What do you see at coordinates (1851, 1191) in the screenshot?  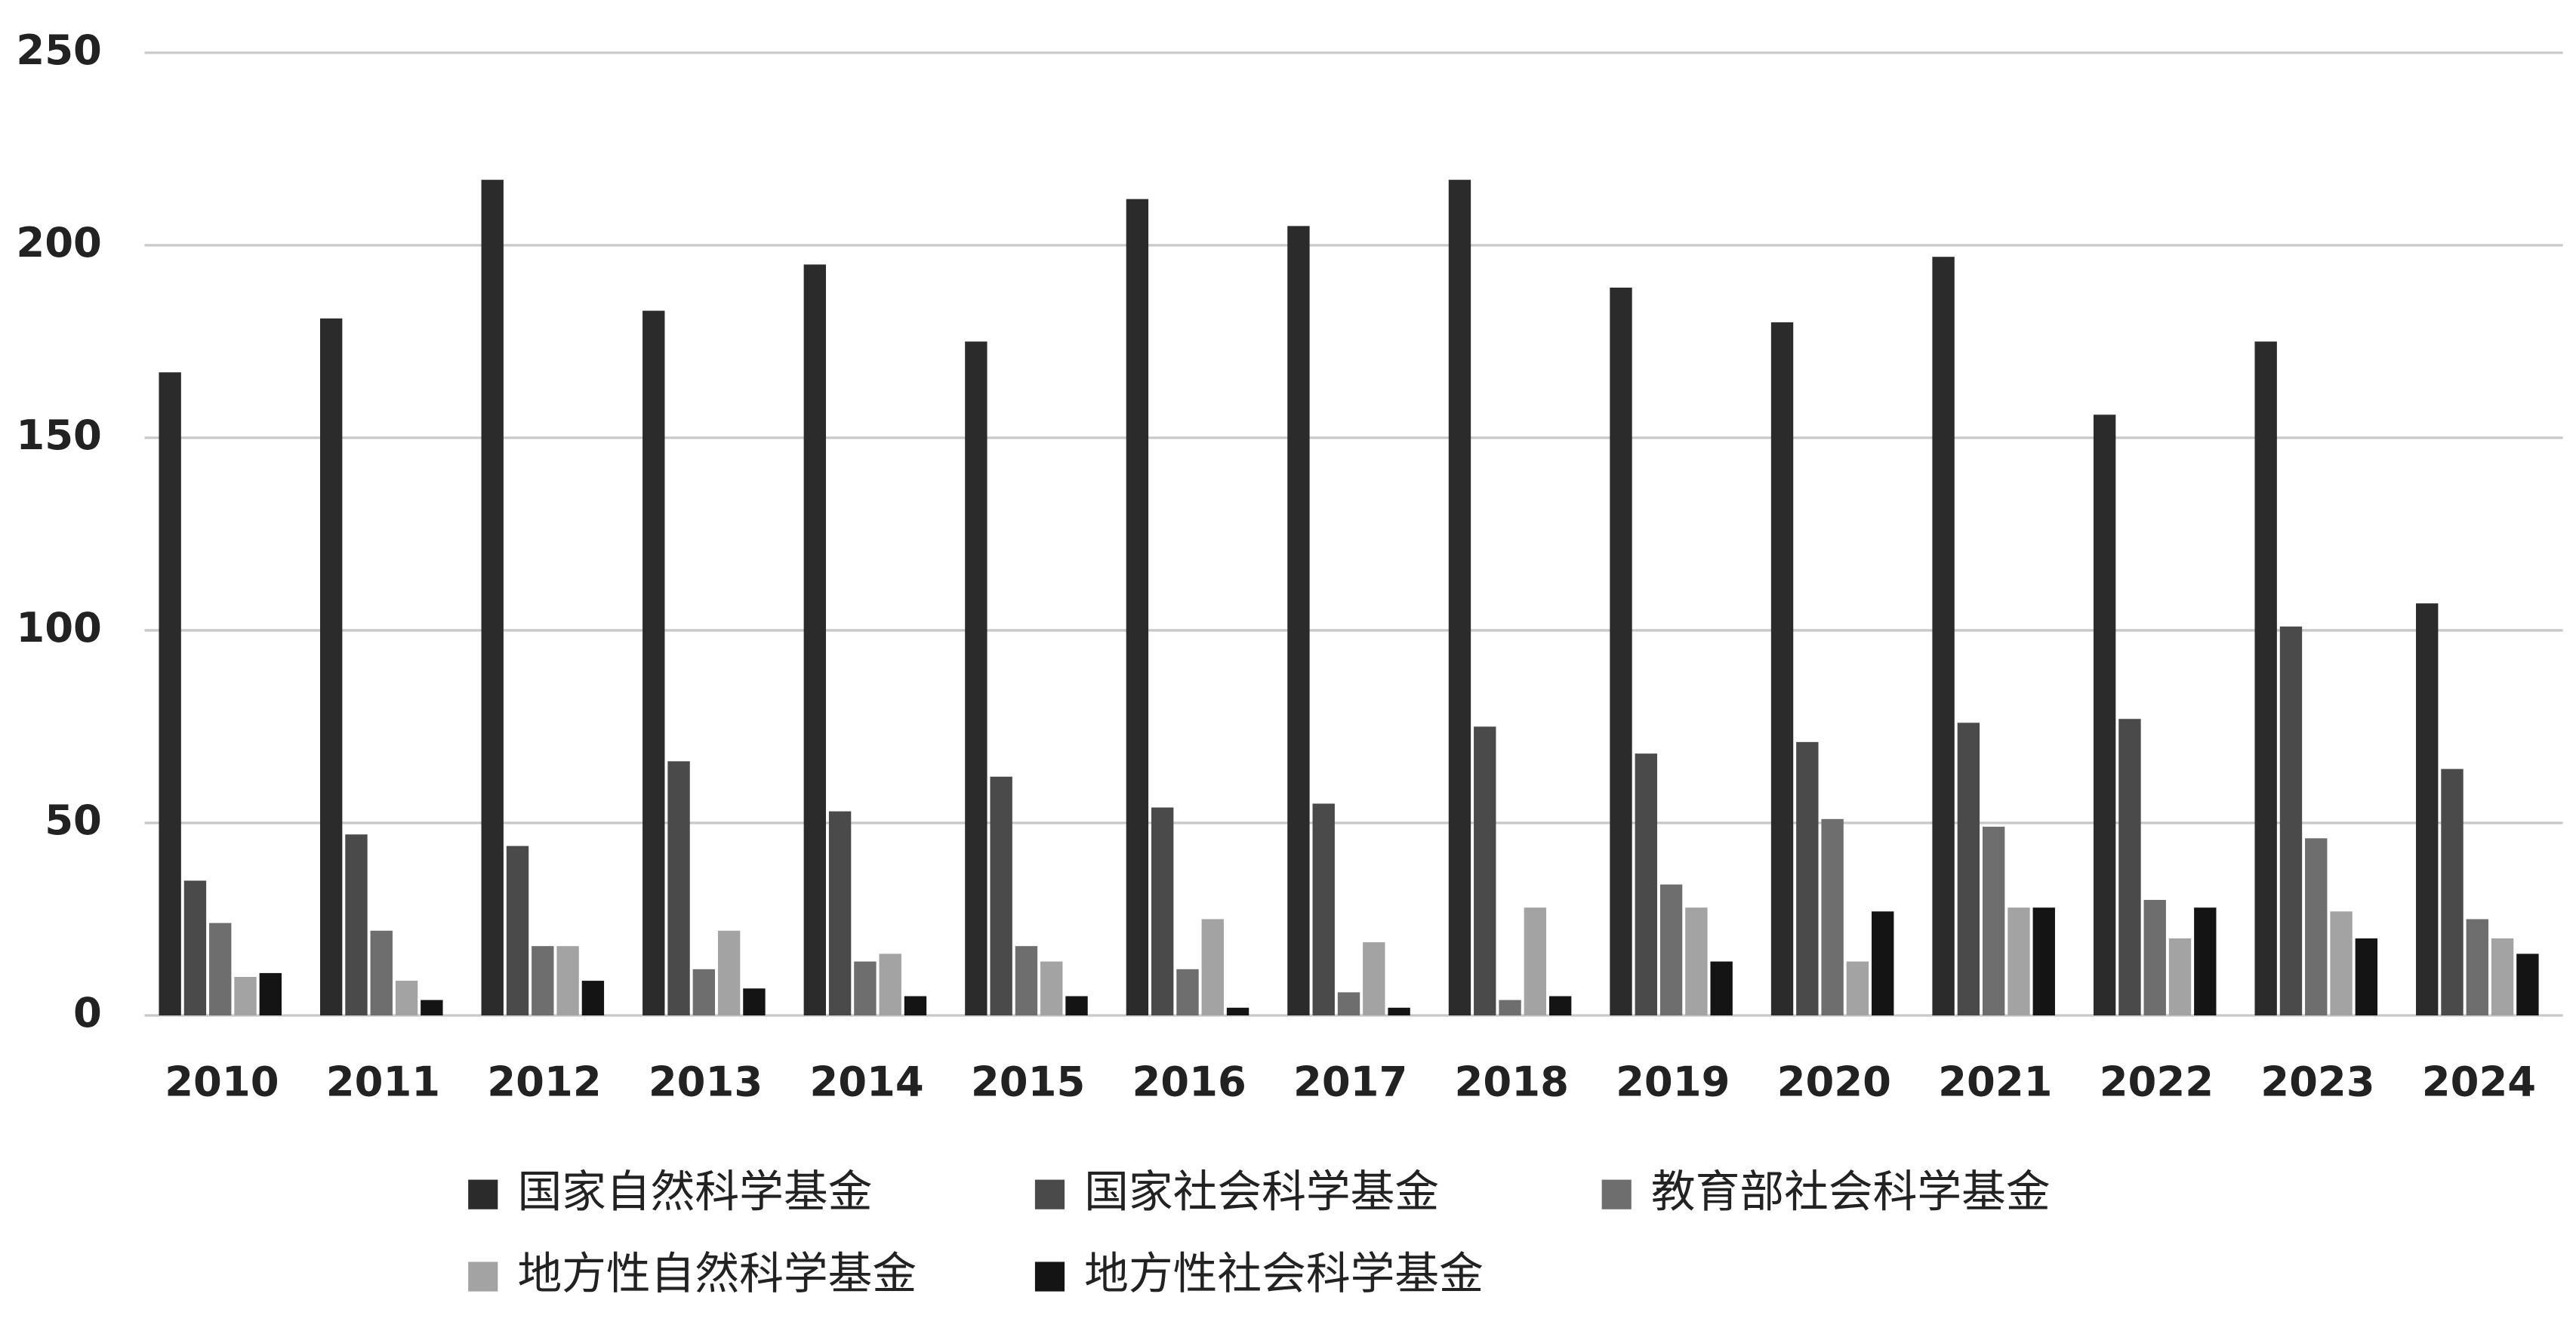 I see `legend-label: 教育部社会科学基金` at bounding box center [1851, 1191].